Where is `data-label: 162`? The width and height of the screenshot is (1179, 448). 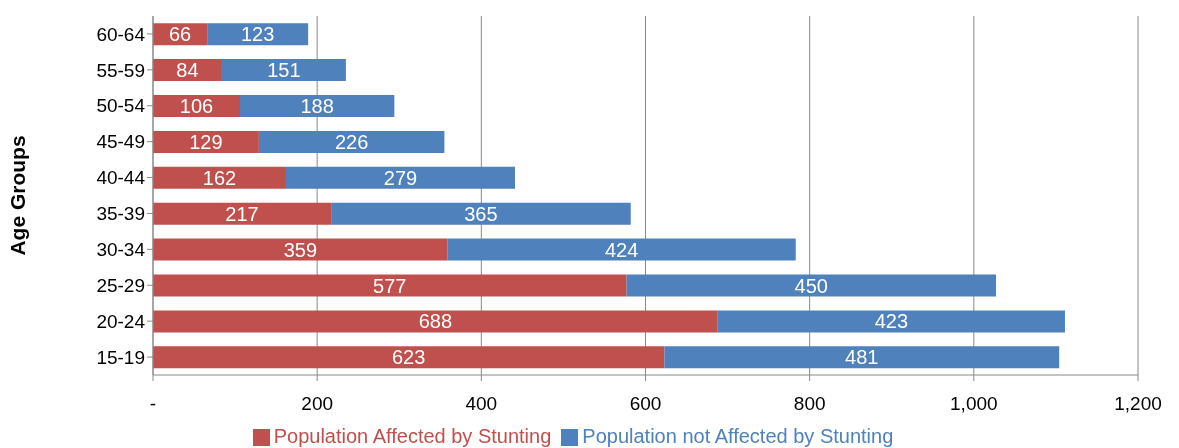
data-label: 162 is located at coordinates (219, 177).